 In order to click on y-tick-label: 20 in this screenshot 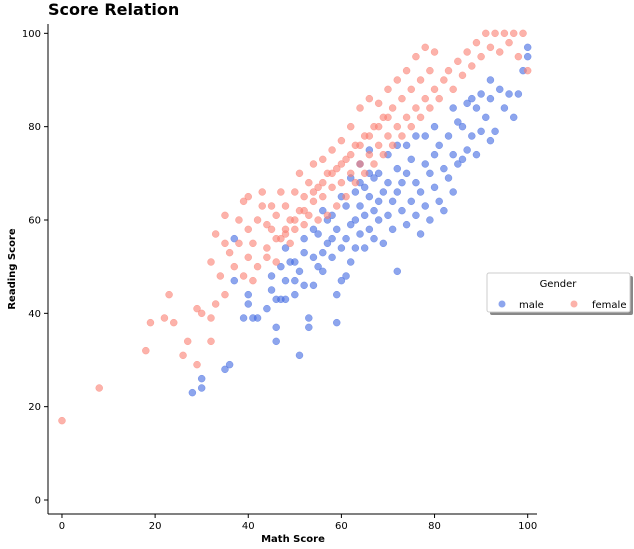, I will do `click(34, 407)`.